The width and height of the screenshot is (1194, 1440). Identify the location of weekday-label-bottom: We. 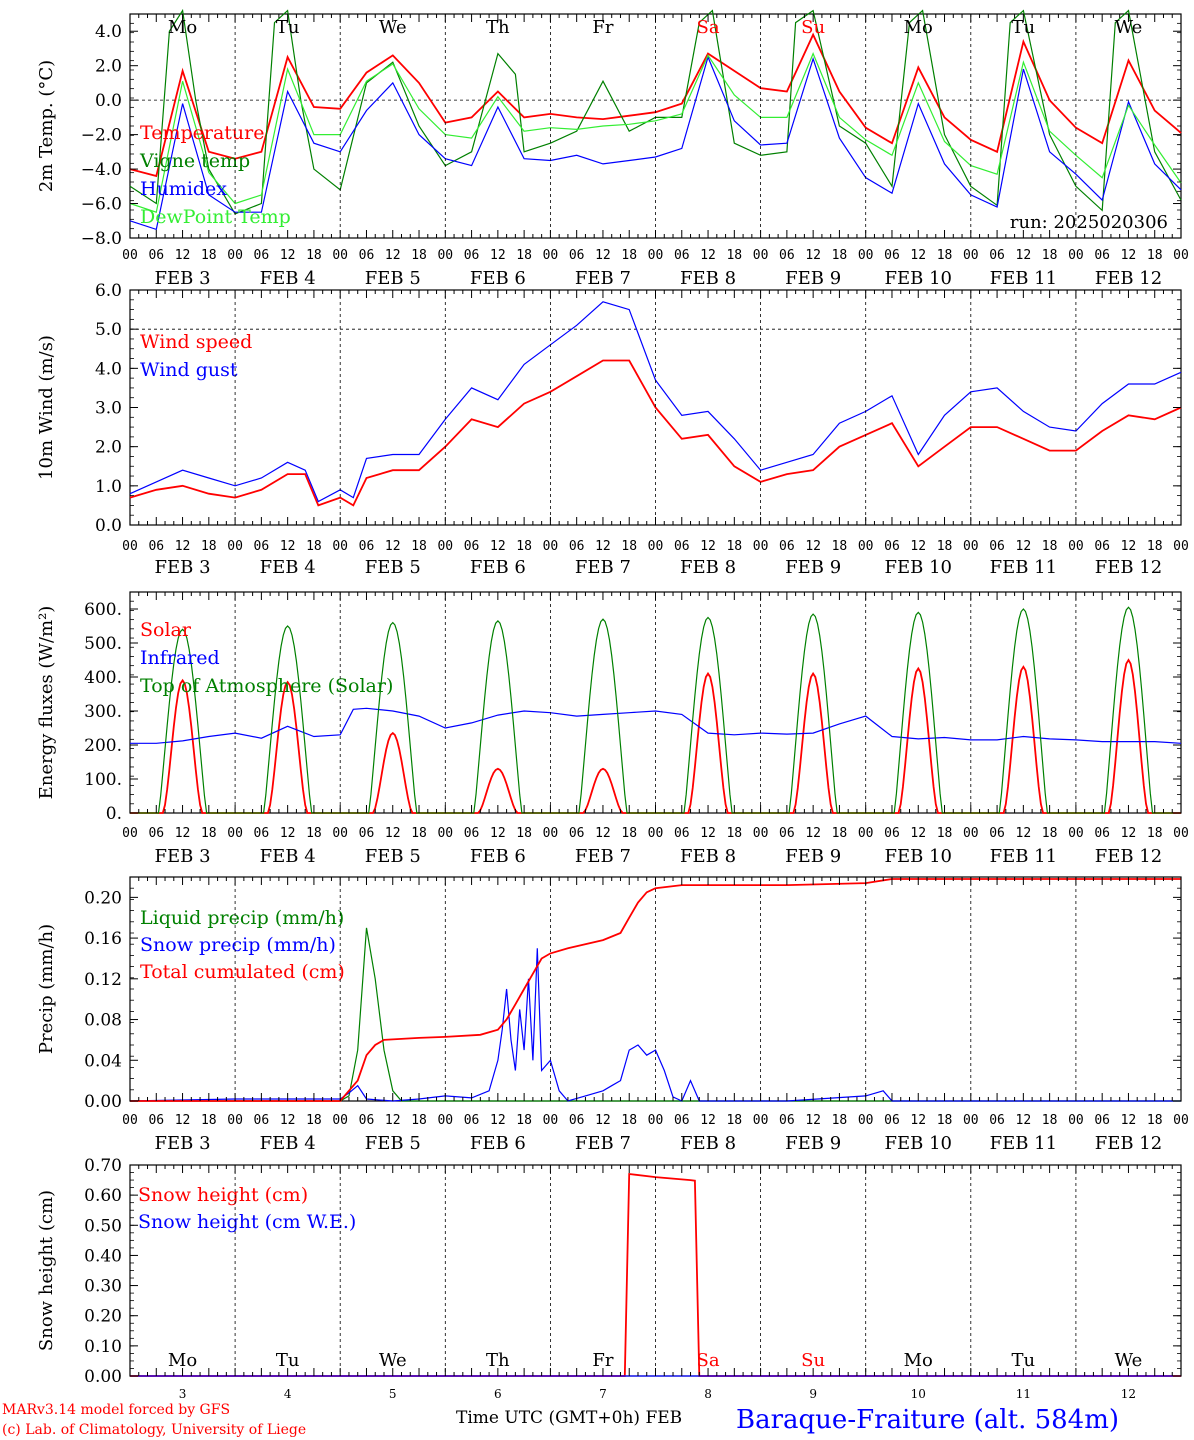
(393, 1360).